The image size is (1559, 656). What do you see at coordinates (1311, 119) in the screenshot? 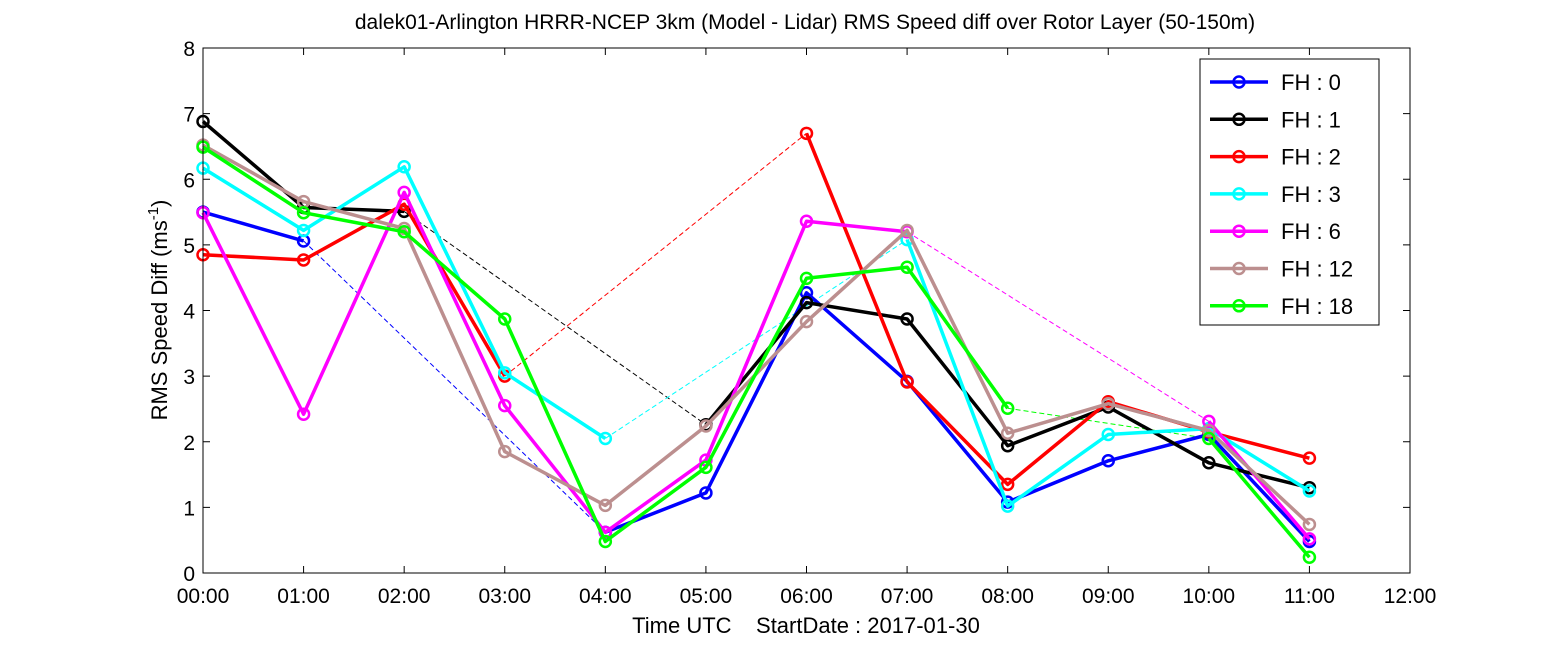
I see `legend-label: FH : 1` at bounding box center [1311, 119].